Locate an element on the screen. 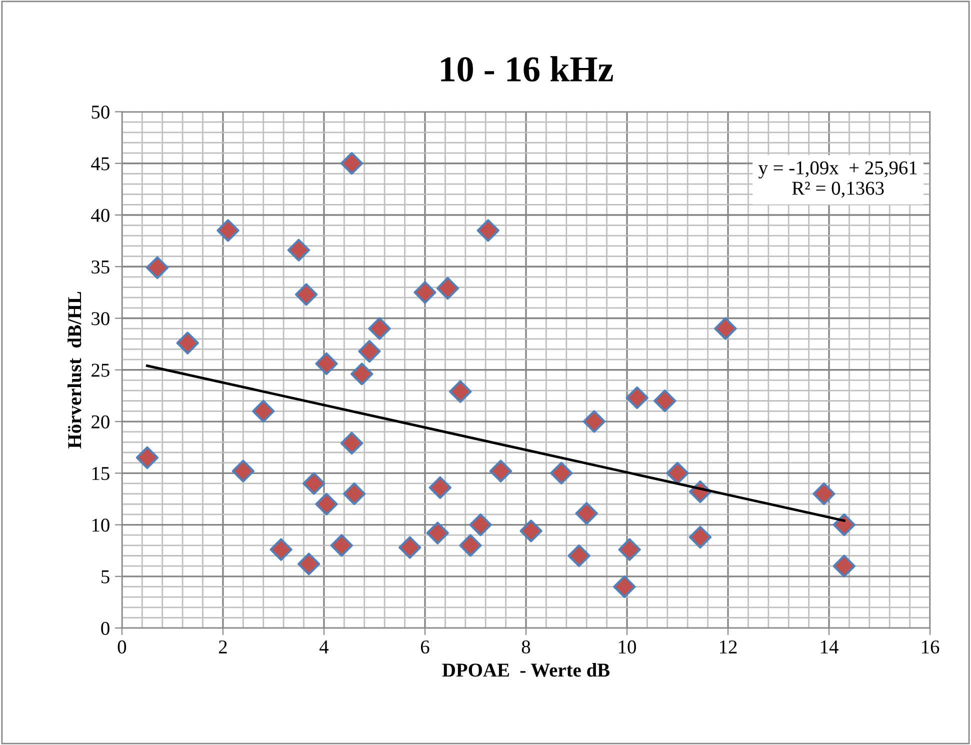 The width and height of the screenshot is (971, 745). y-tick-label: 35 is located at coordinates (101, 267).